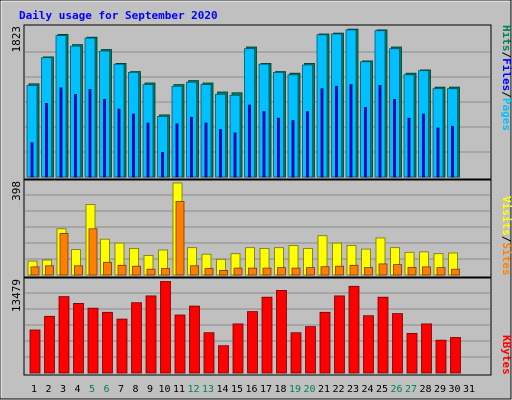 The image size is (512, 400). What do you see at coordinates (454, 389) in the screenshot?
I see `x-tick-label: 30` at bounding box center [454, 389].